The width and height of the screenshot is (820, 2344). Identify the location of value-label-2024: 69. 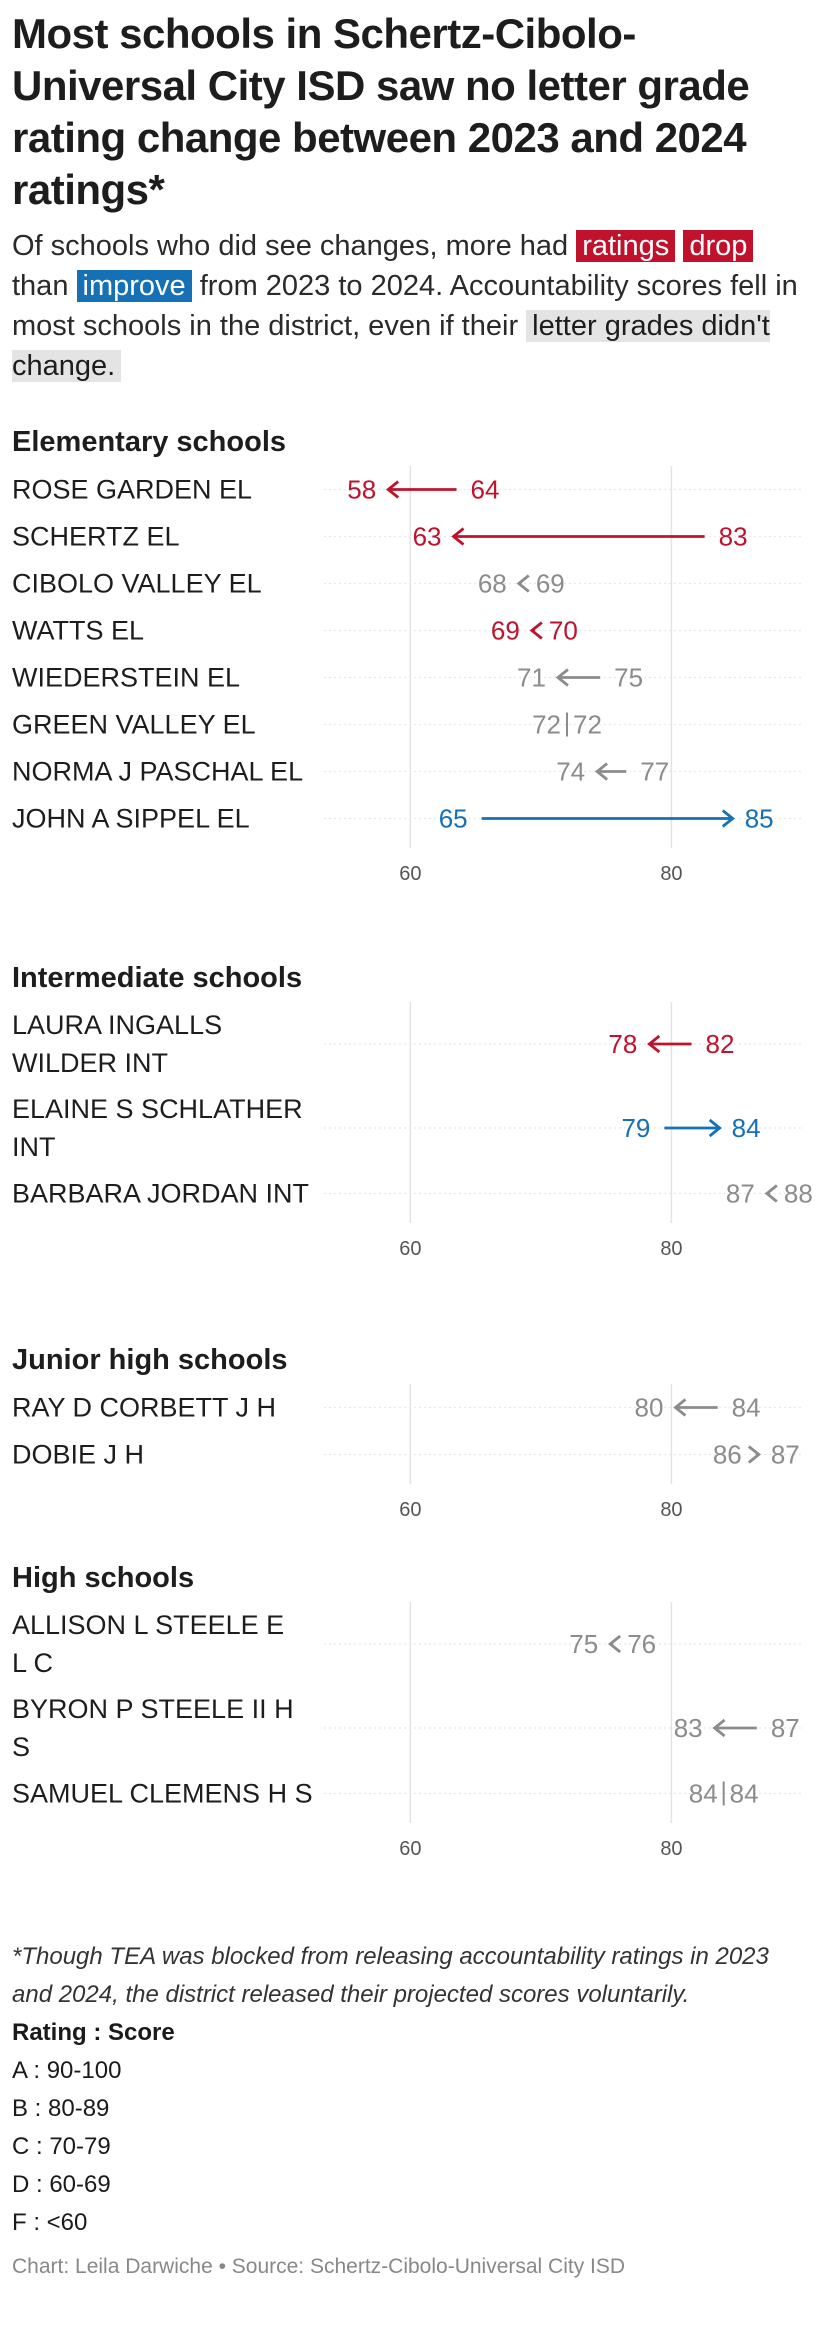
(505, 631).